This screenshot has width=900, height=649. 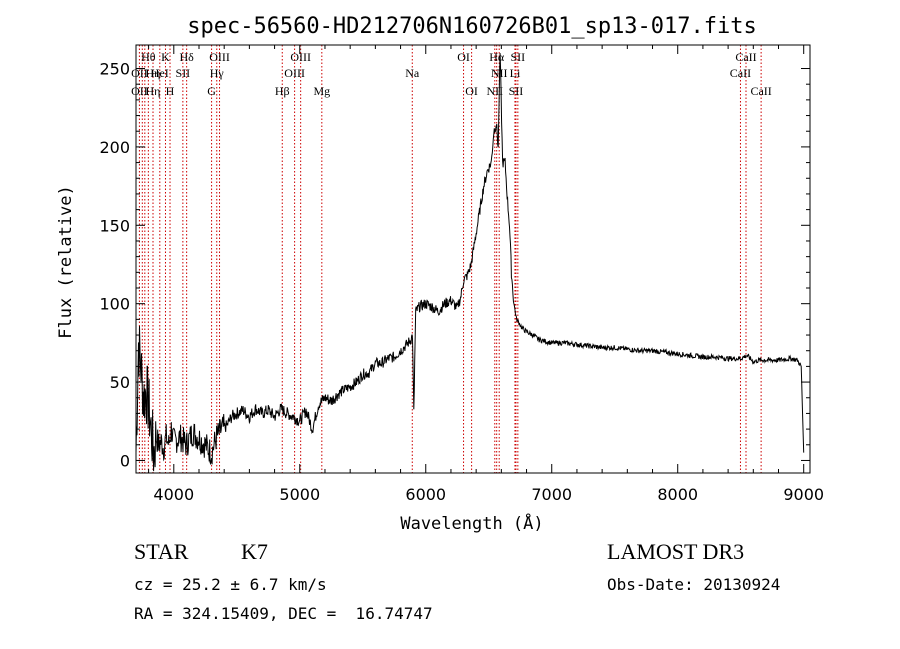 I want to click on x-tick-label: 8000, so click(x=677, y=494).